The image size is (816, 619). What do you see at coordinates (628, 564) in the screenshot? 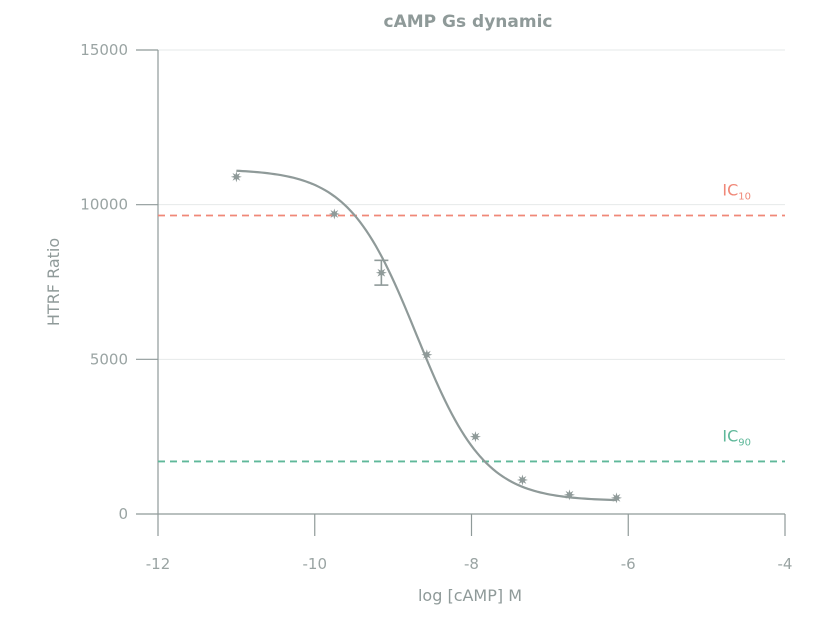
I see `x-tick-label: -6` at bounding box center [628, 564].